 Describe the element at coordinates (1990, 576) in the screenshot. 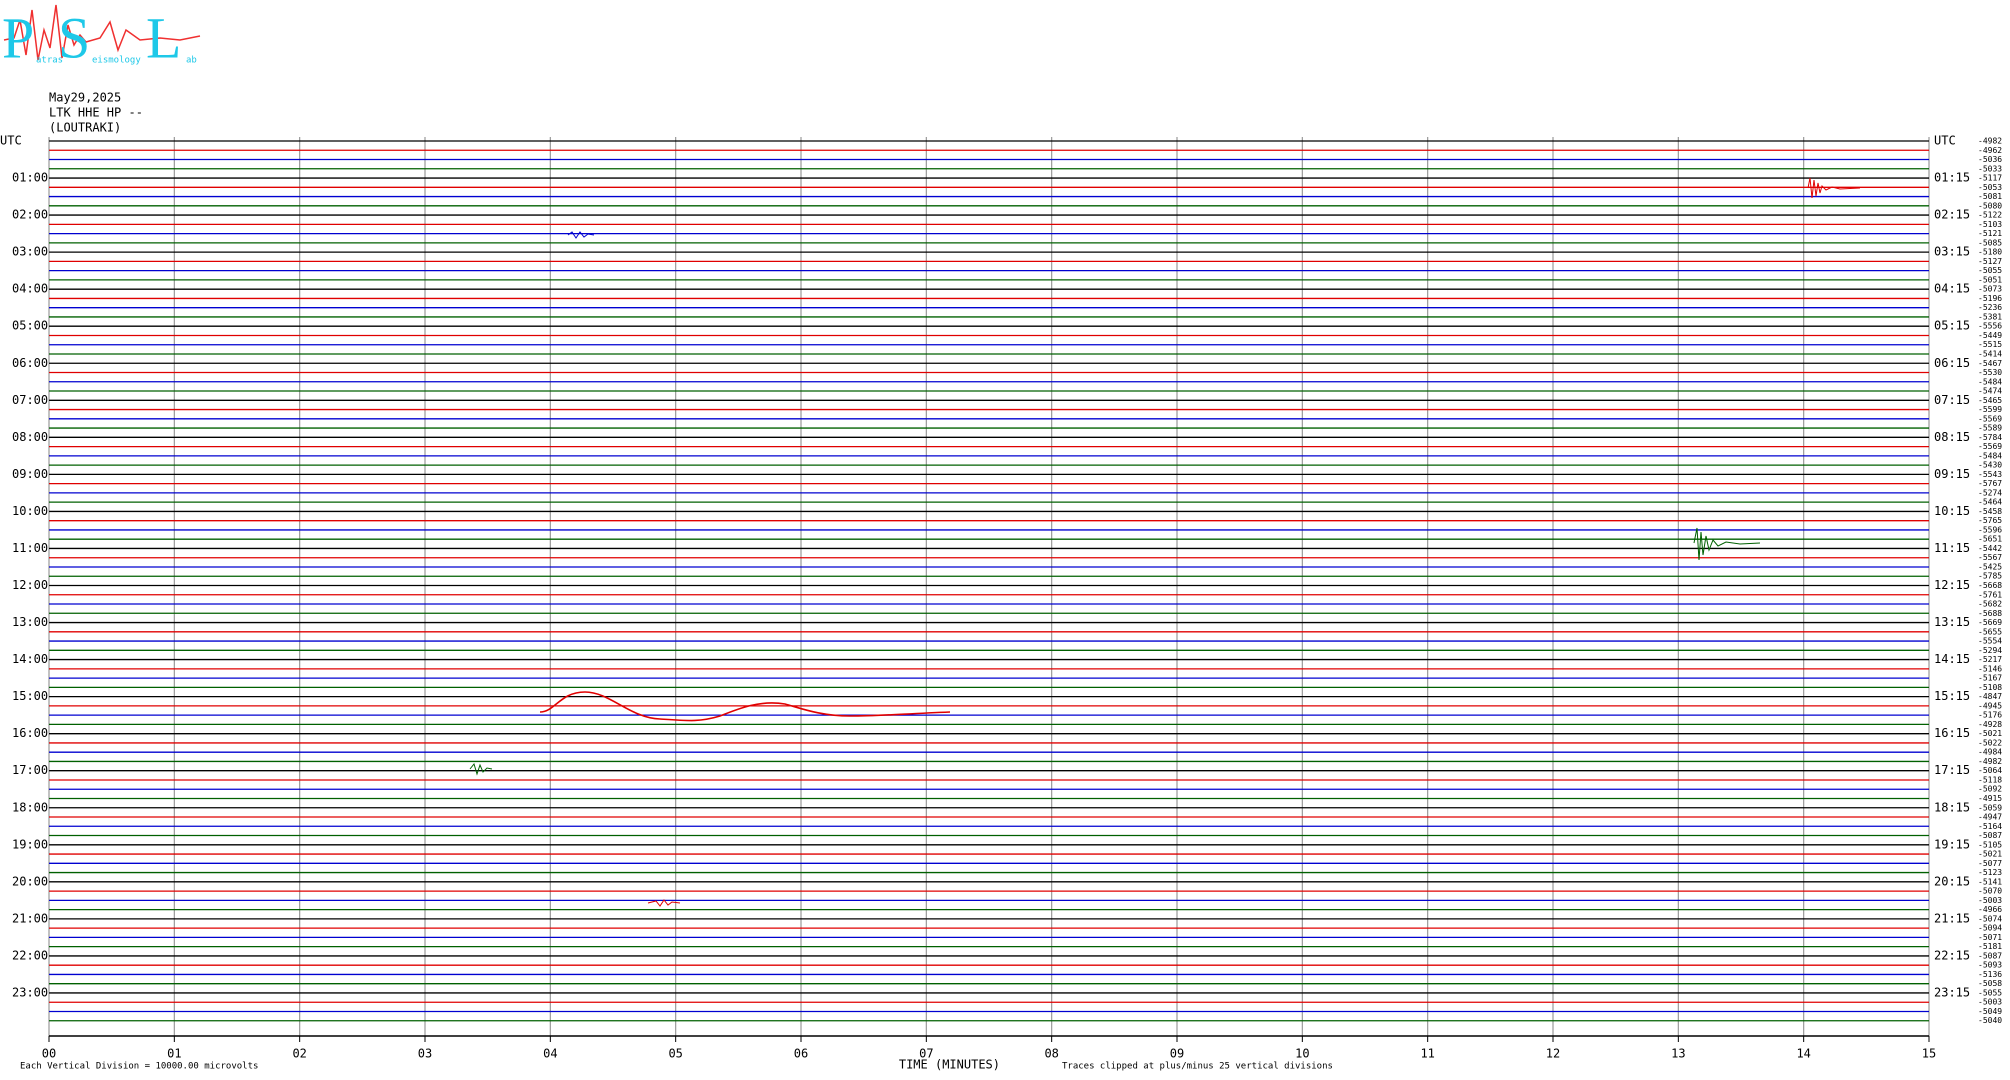

I see `trace-offset: -5785` at that location.